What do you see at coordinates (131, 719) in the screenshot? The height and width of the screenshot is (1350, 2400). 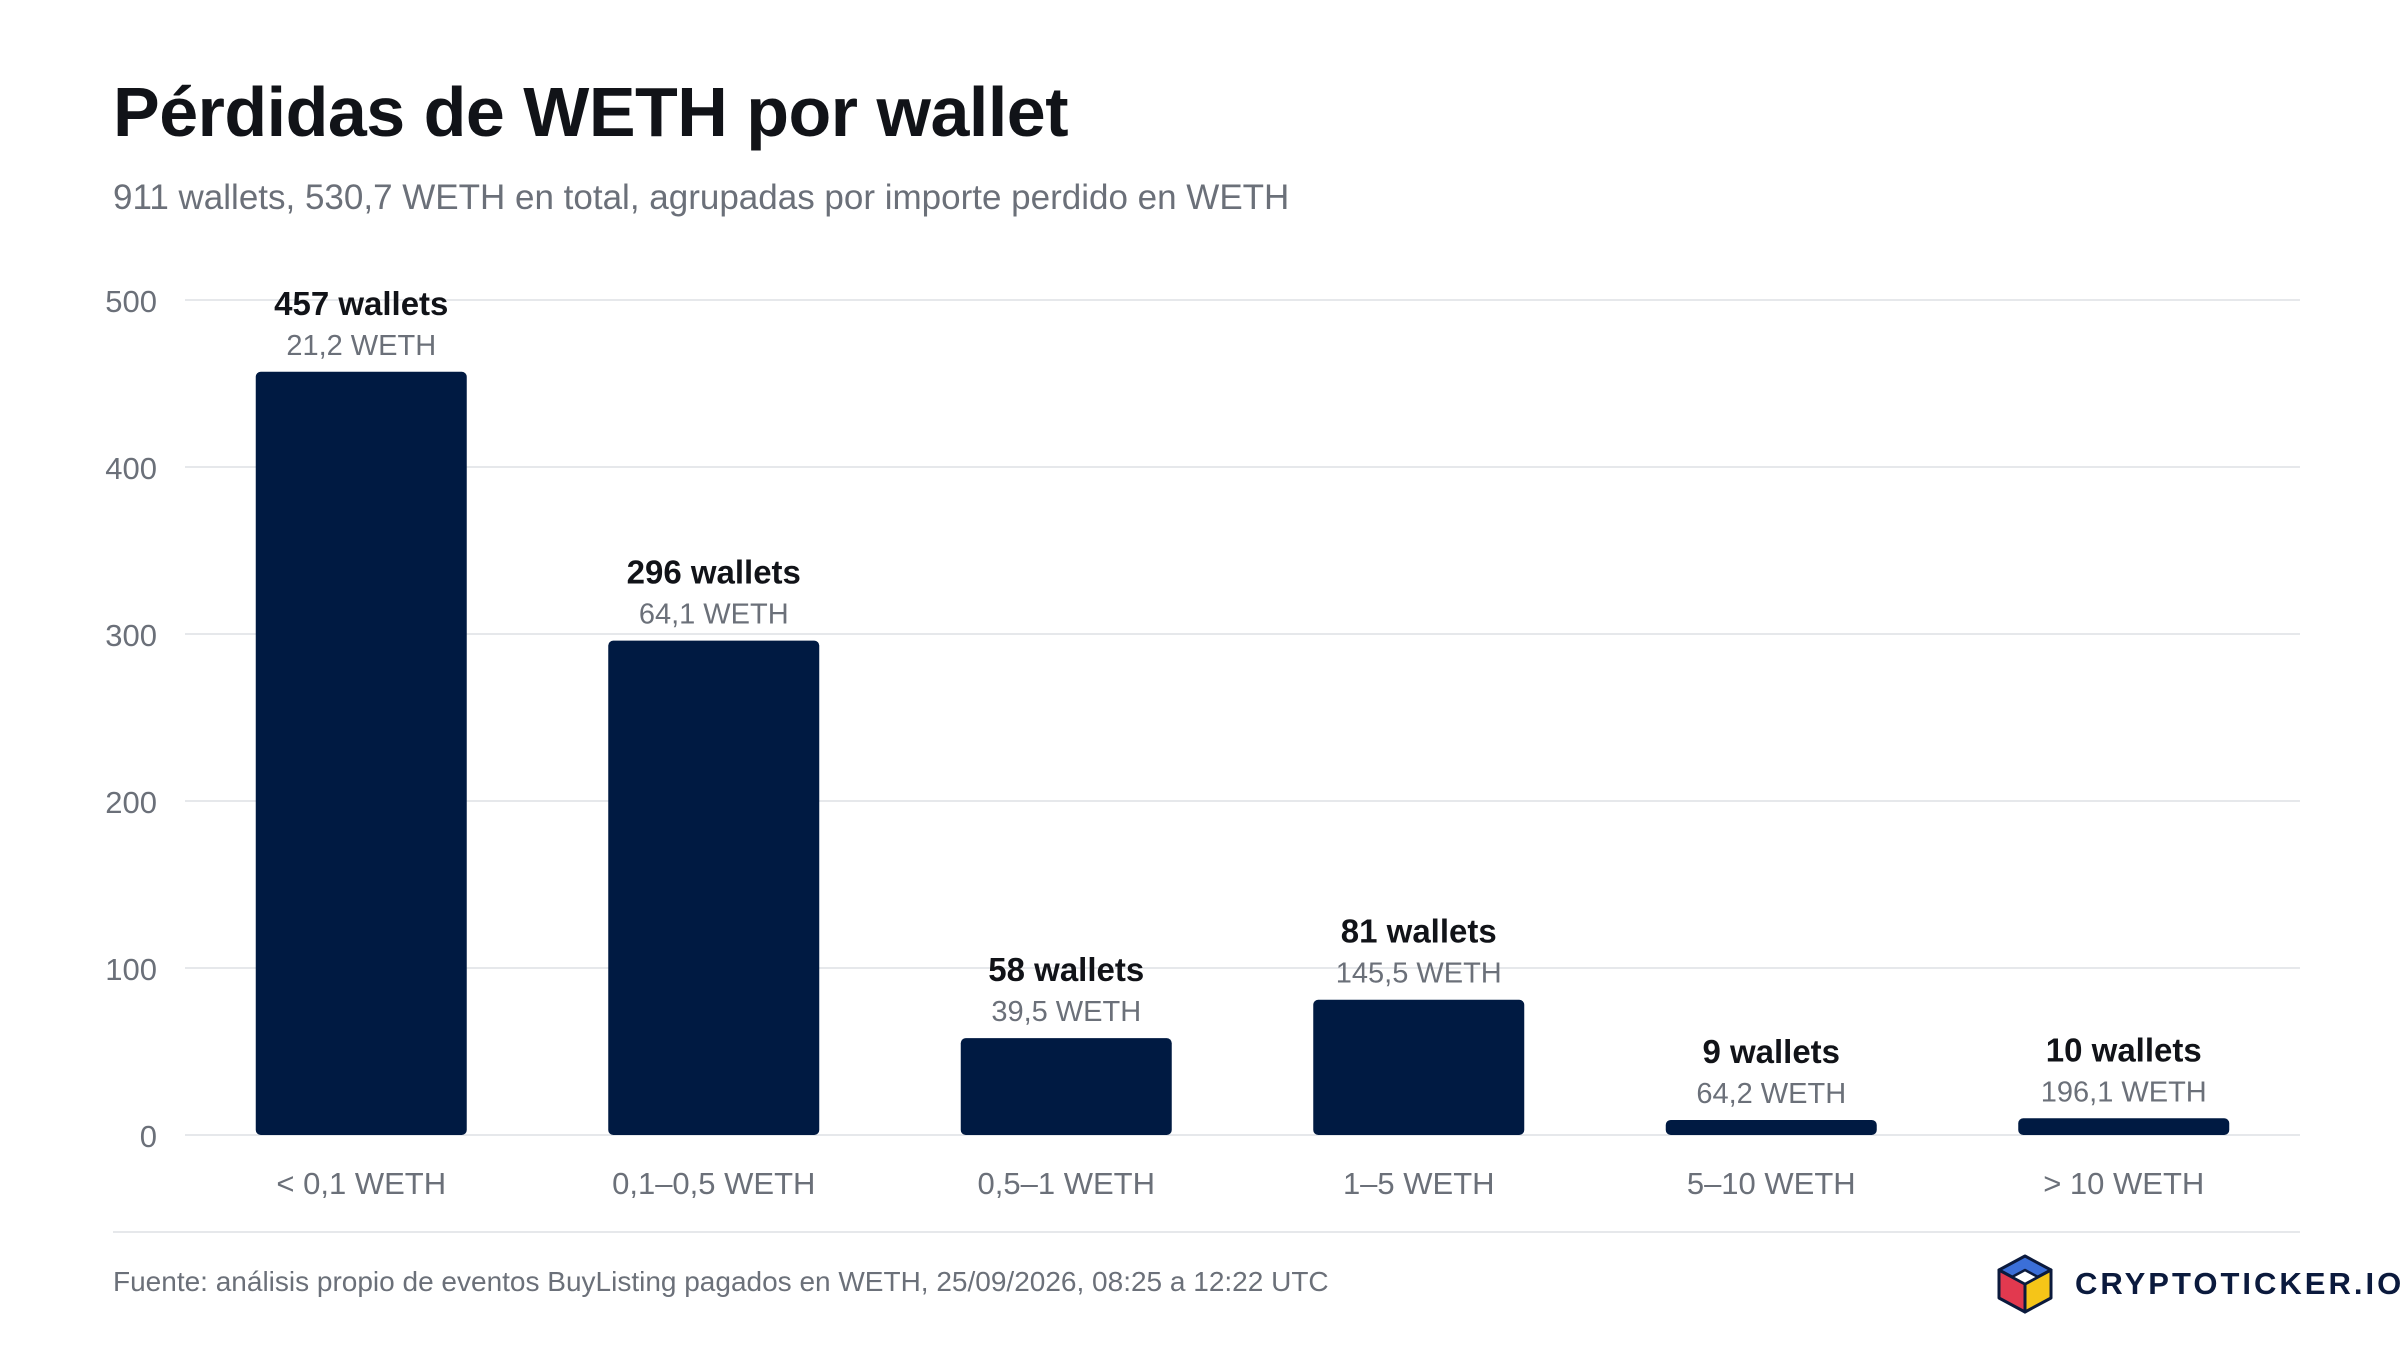 I see `y-axis-ticks: 0 100 200 300 400 500` at bounding box center [131, 719].